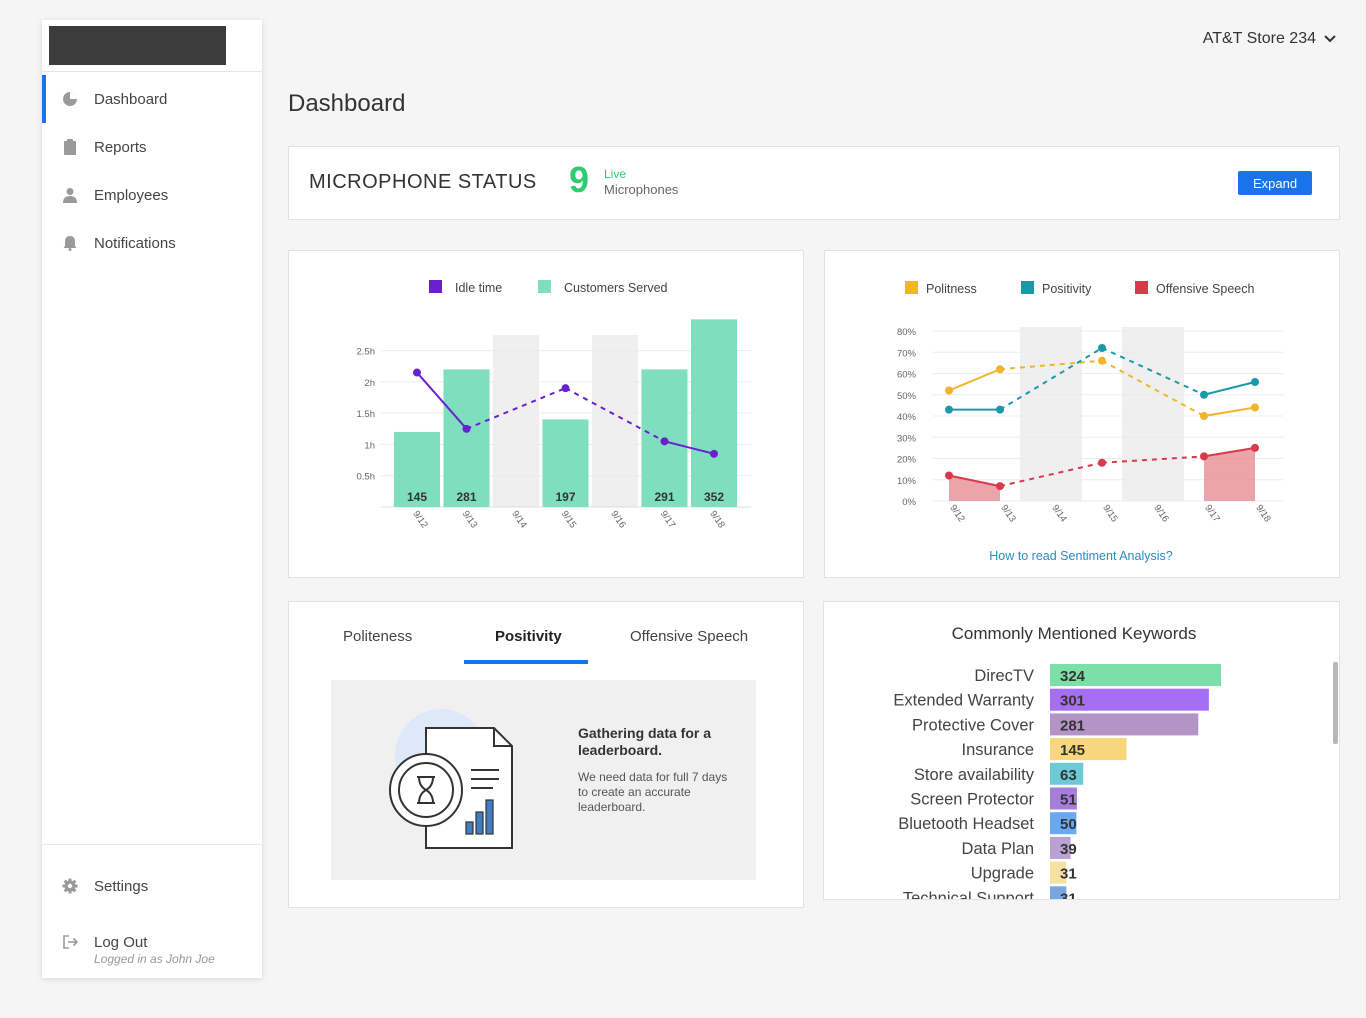  Describe the element at coordinates (1335, 703) in the screenshot. I see `keywords-scrollbar` at that location.